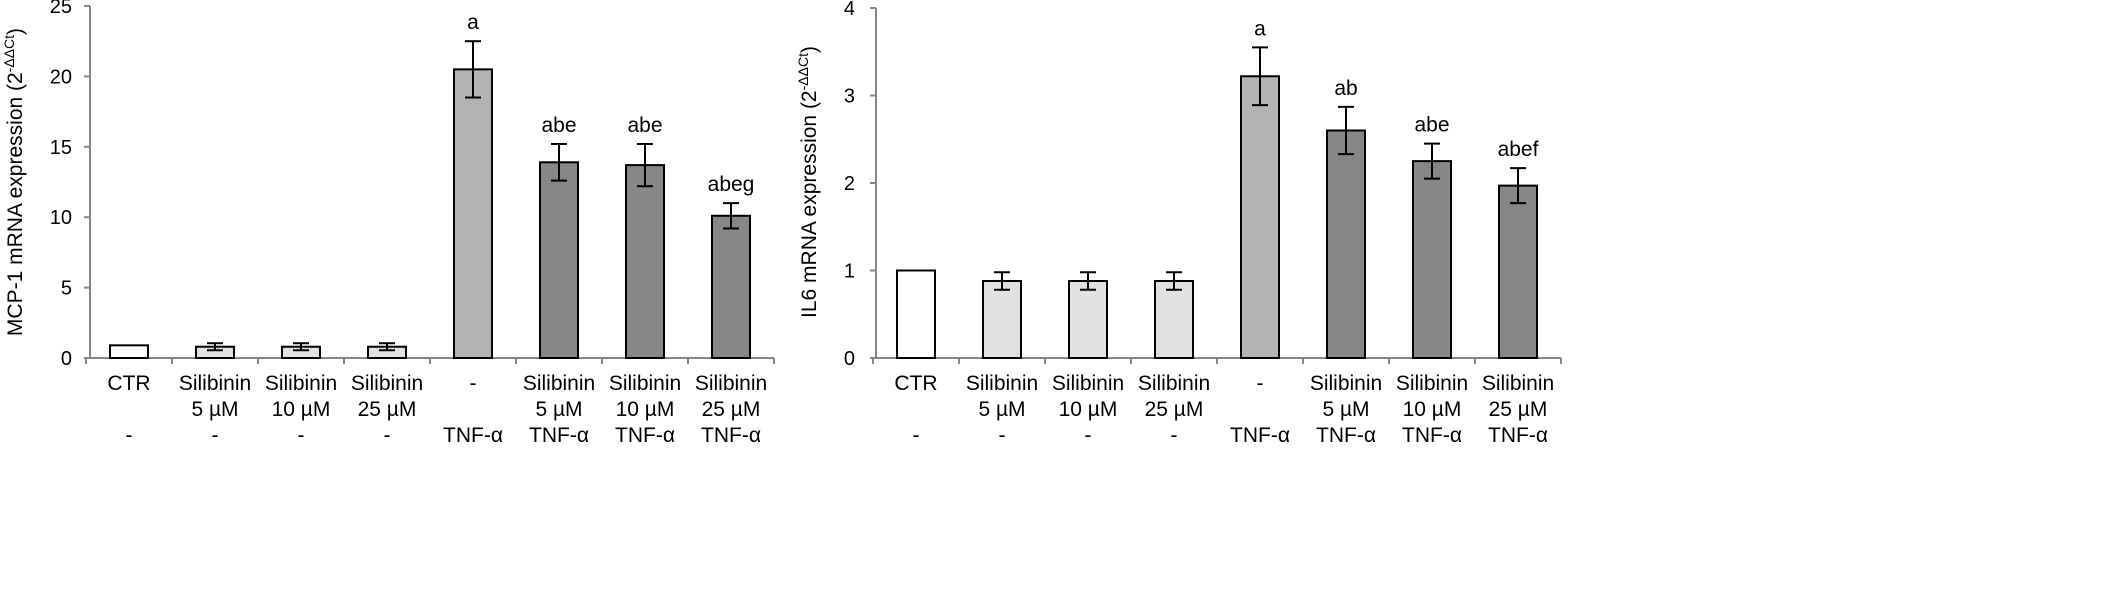  Describe the element at coordinates (849, 97) in the screenshot. I see `y-tick-label: 3` at that location.